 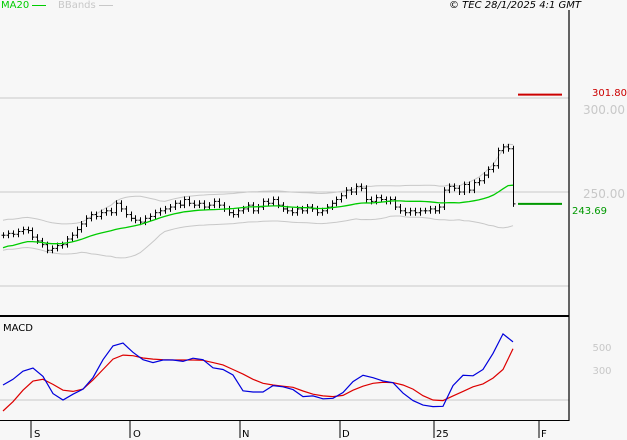 I want to click on macd-tick-label: 300, so click(x=601, y=371).